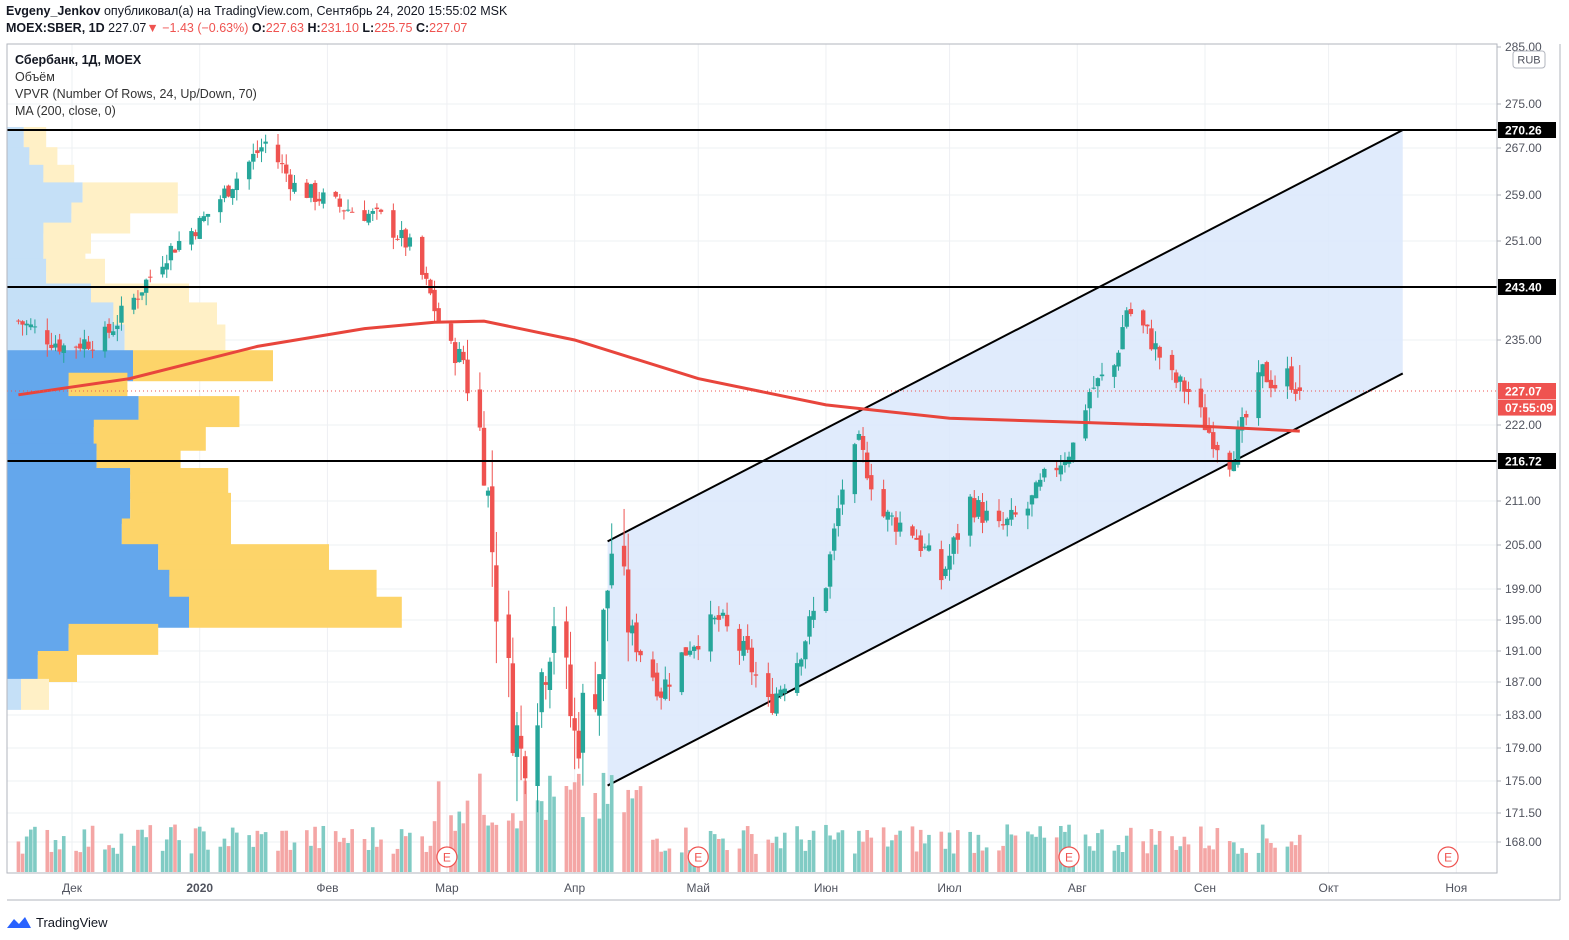  I want to click on legend-ma: MA (200, close, 0), so click(65, 111).